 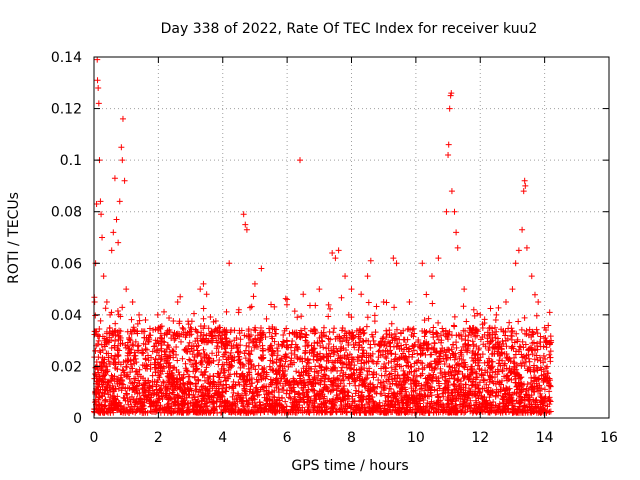 What do you see at coordinates (66, 110) in the screenshot?
I see `y-tick-label: 0.12` at bounding box center [66, 110].